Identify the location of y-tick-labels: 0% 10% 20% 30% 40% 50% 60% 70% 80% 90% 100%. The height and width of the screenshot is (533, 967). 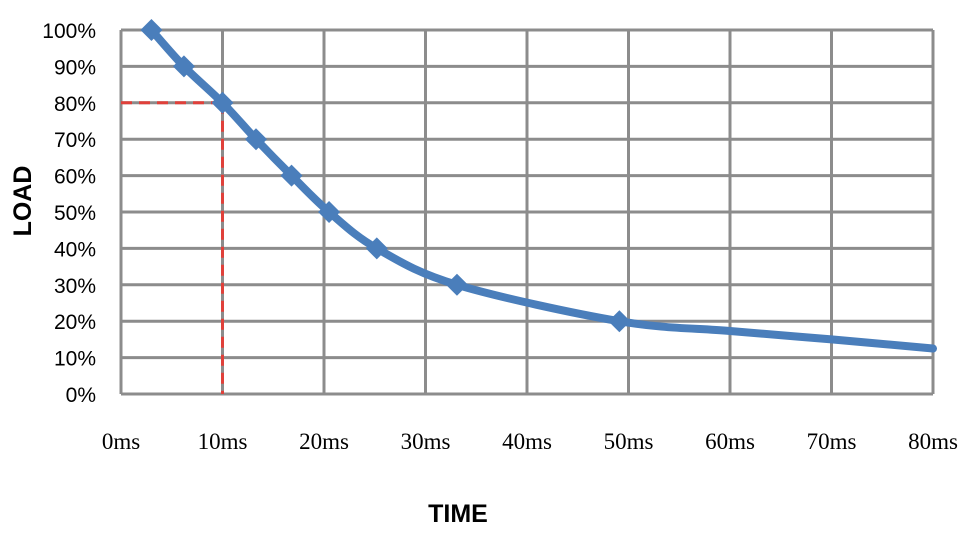
(69, 213).